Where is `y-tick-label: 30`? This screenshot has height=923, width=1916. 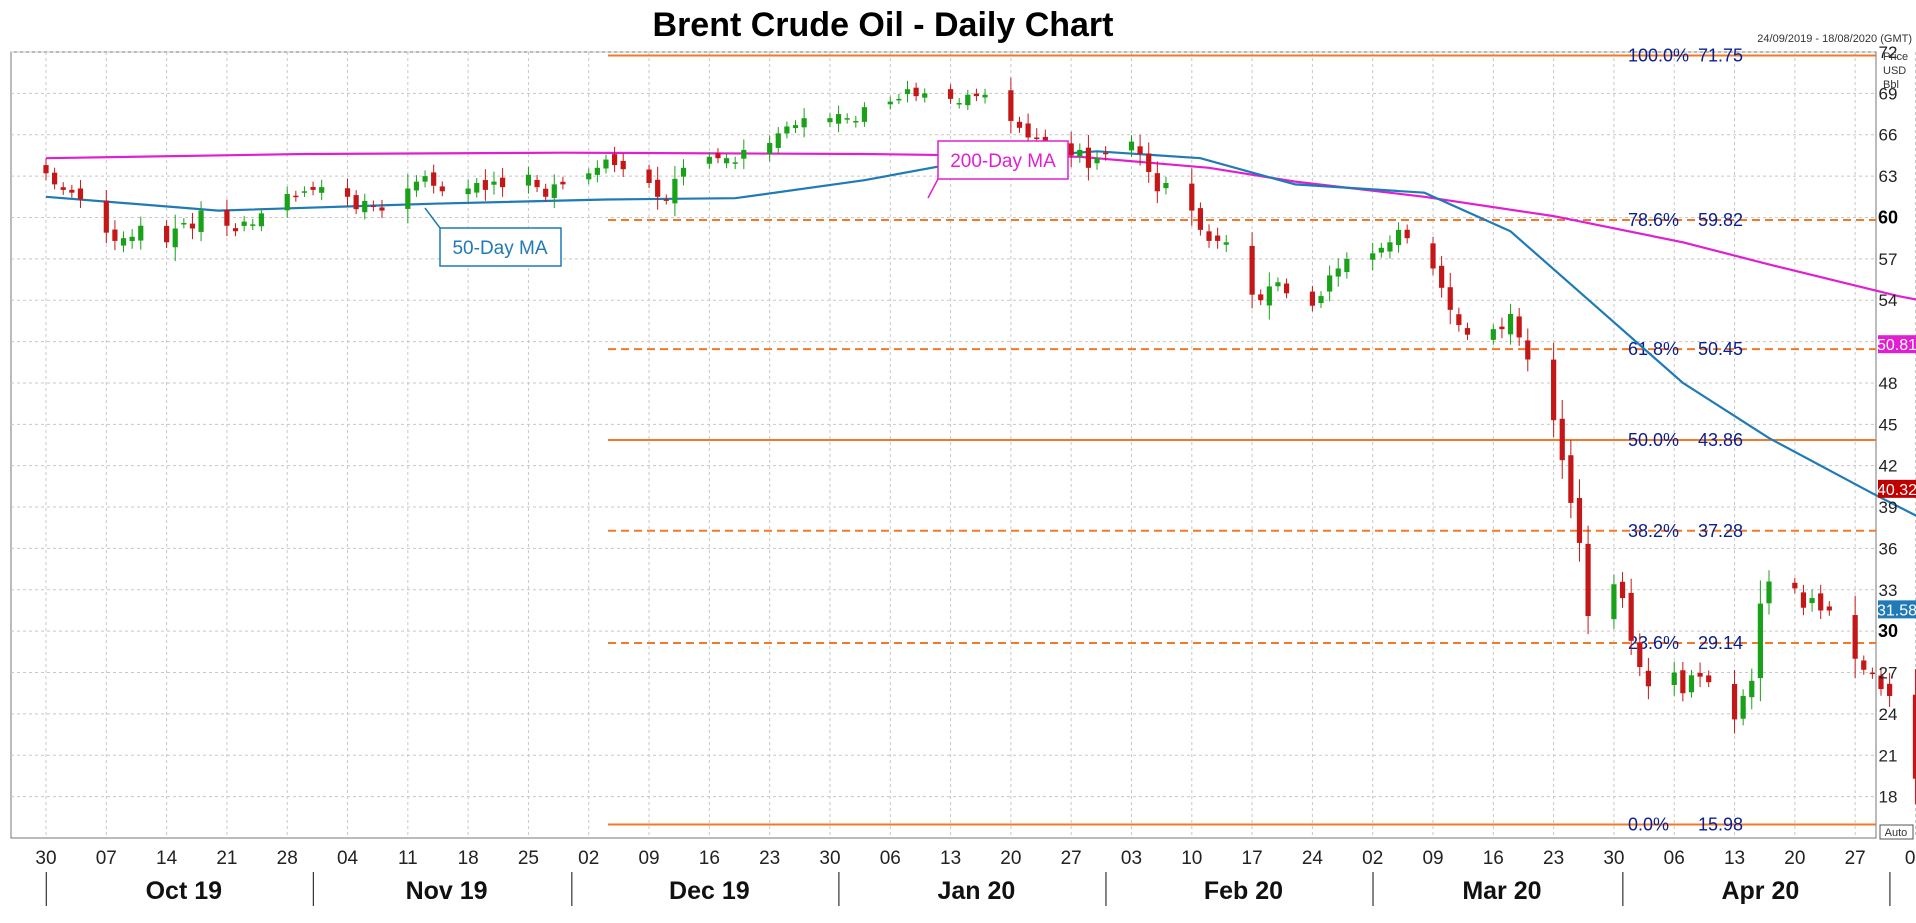 y-tick-label: 30 is located at coordinates (1888, 631).